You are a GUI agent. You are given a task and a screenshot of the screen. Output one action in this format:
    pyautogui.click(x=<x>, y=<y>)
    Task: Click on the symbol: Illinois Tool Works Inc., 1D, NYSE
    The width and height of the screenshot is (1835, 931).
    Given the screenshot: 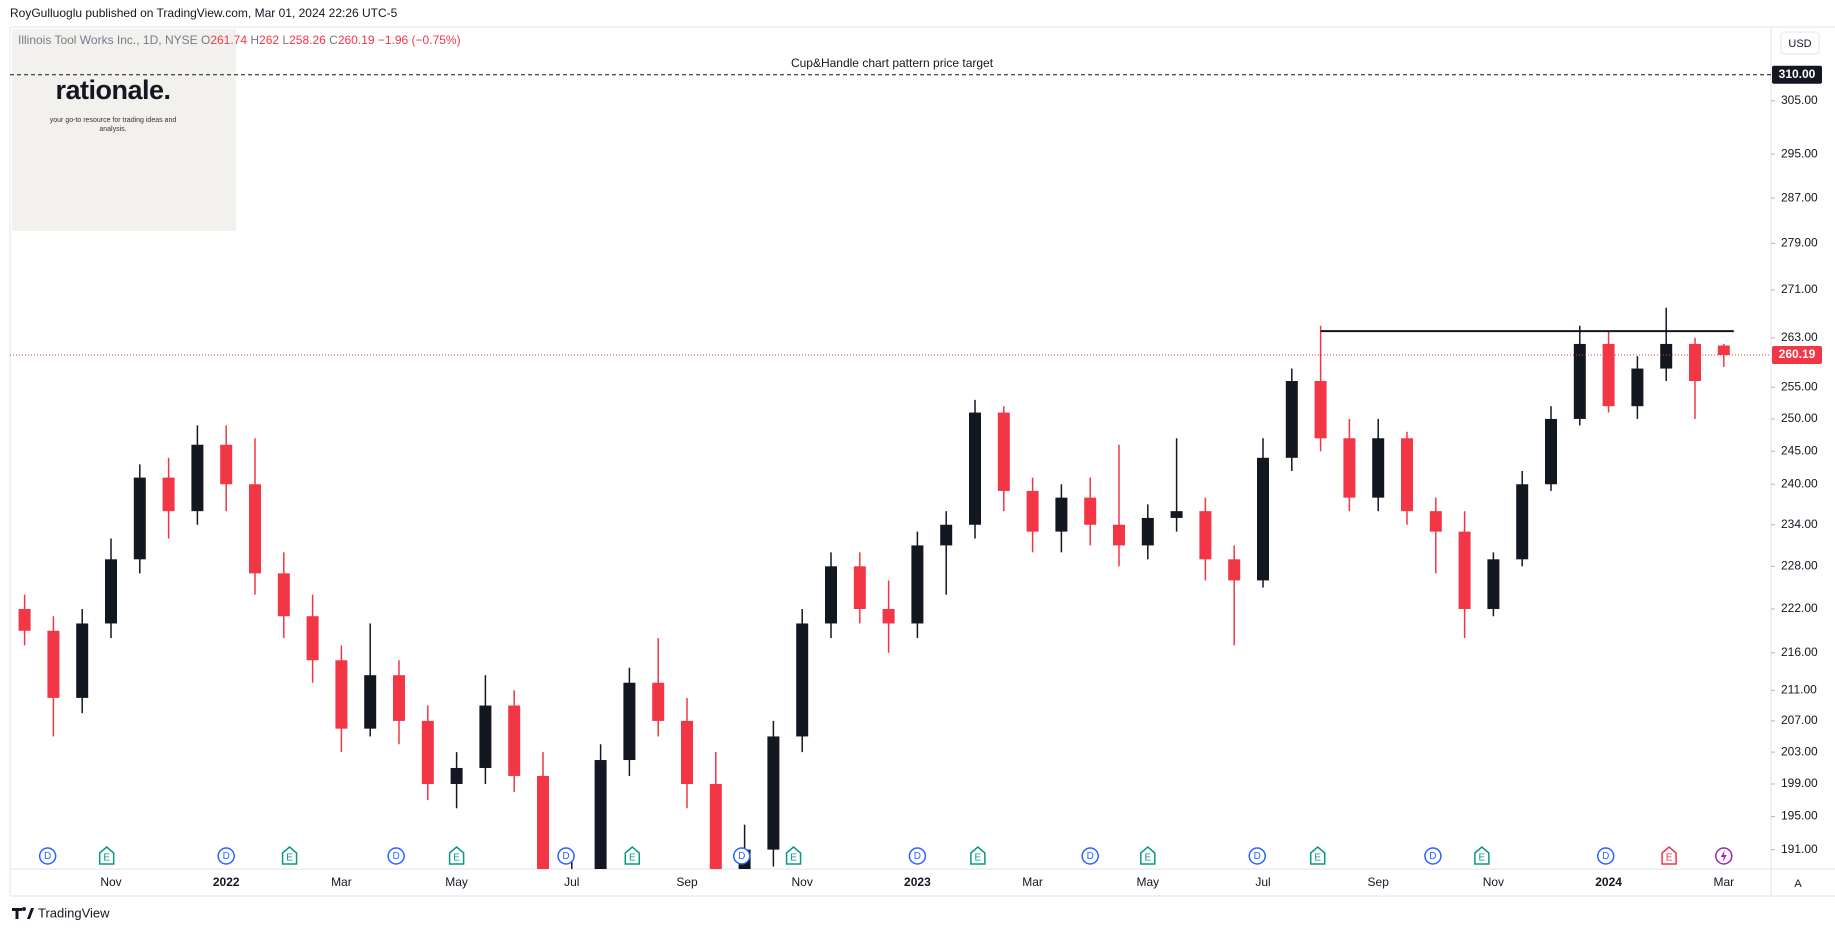 What is the action you would take?
    pyautogui.click(x=108, y=40)
    